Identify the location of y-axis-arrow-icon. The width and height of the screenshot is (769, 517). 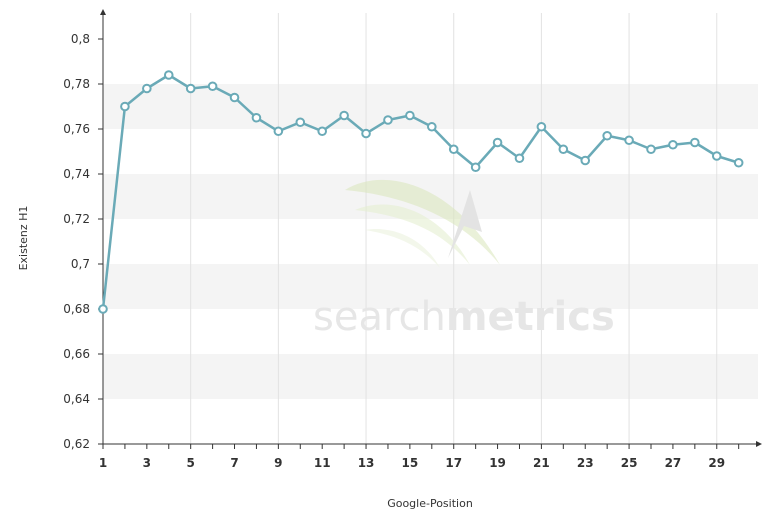
(103, 12).